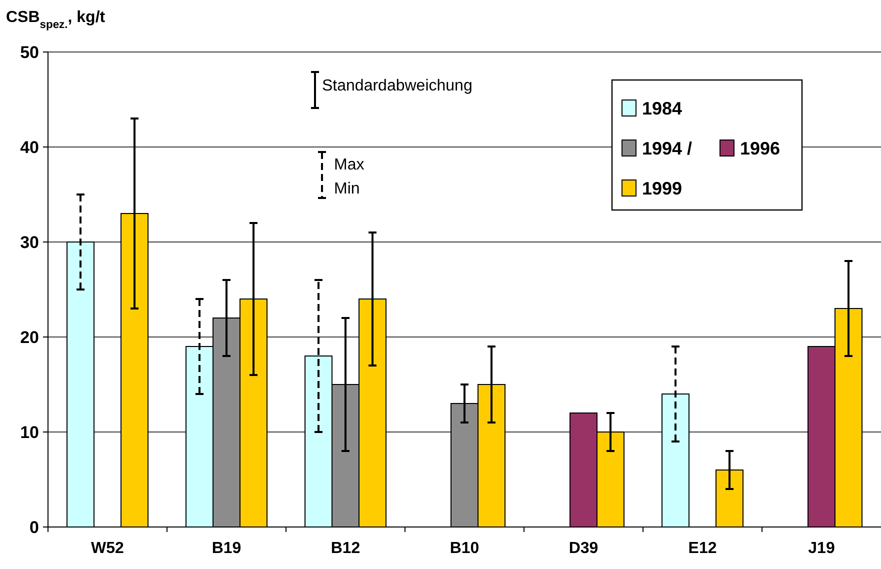 The image size is (881, 569). What do you see at coordinates (29, 242) in the screenshot?
I see `y-tick-label: 30` at bounding box center [29, 242].